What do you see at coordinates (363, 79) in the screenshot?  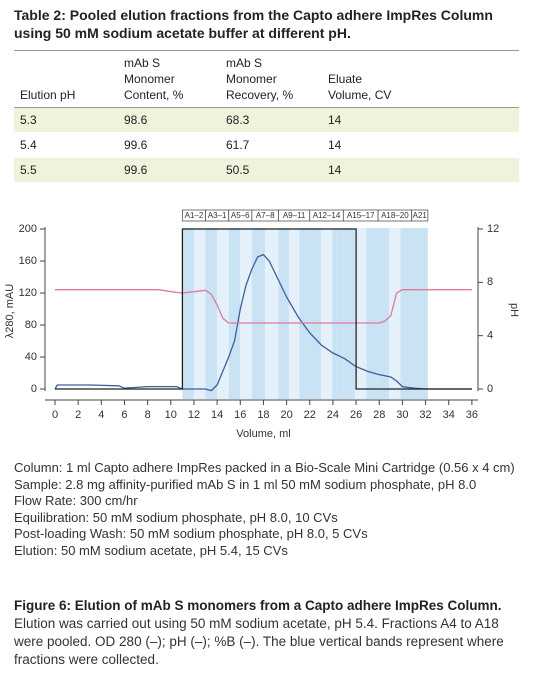 I see `column-header: Eluate Volume, CV` at bounding box center [363, 79].